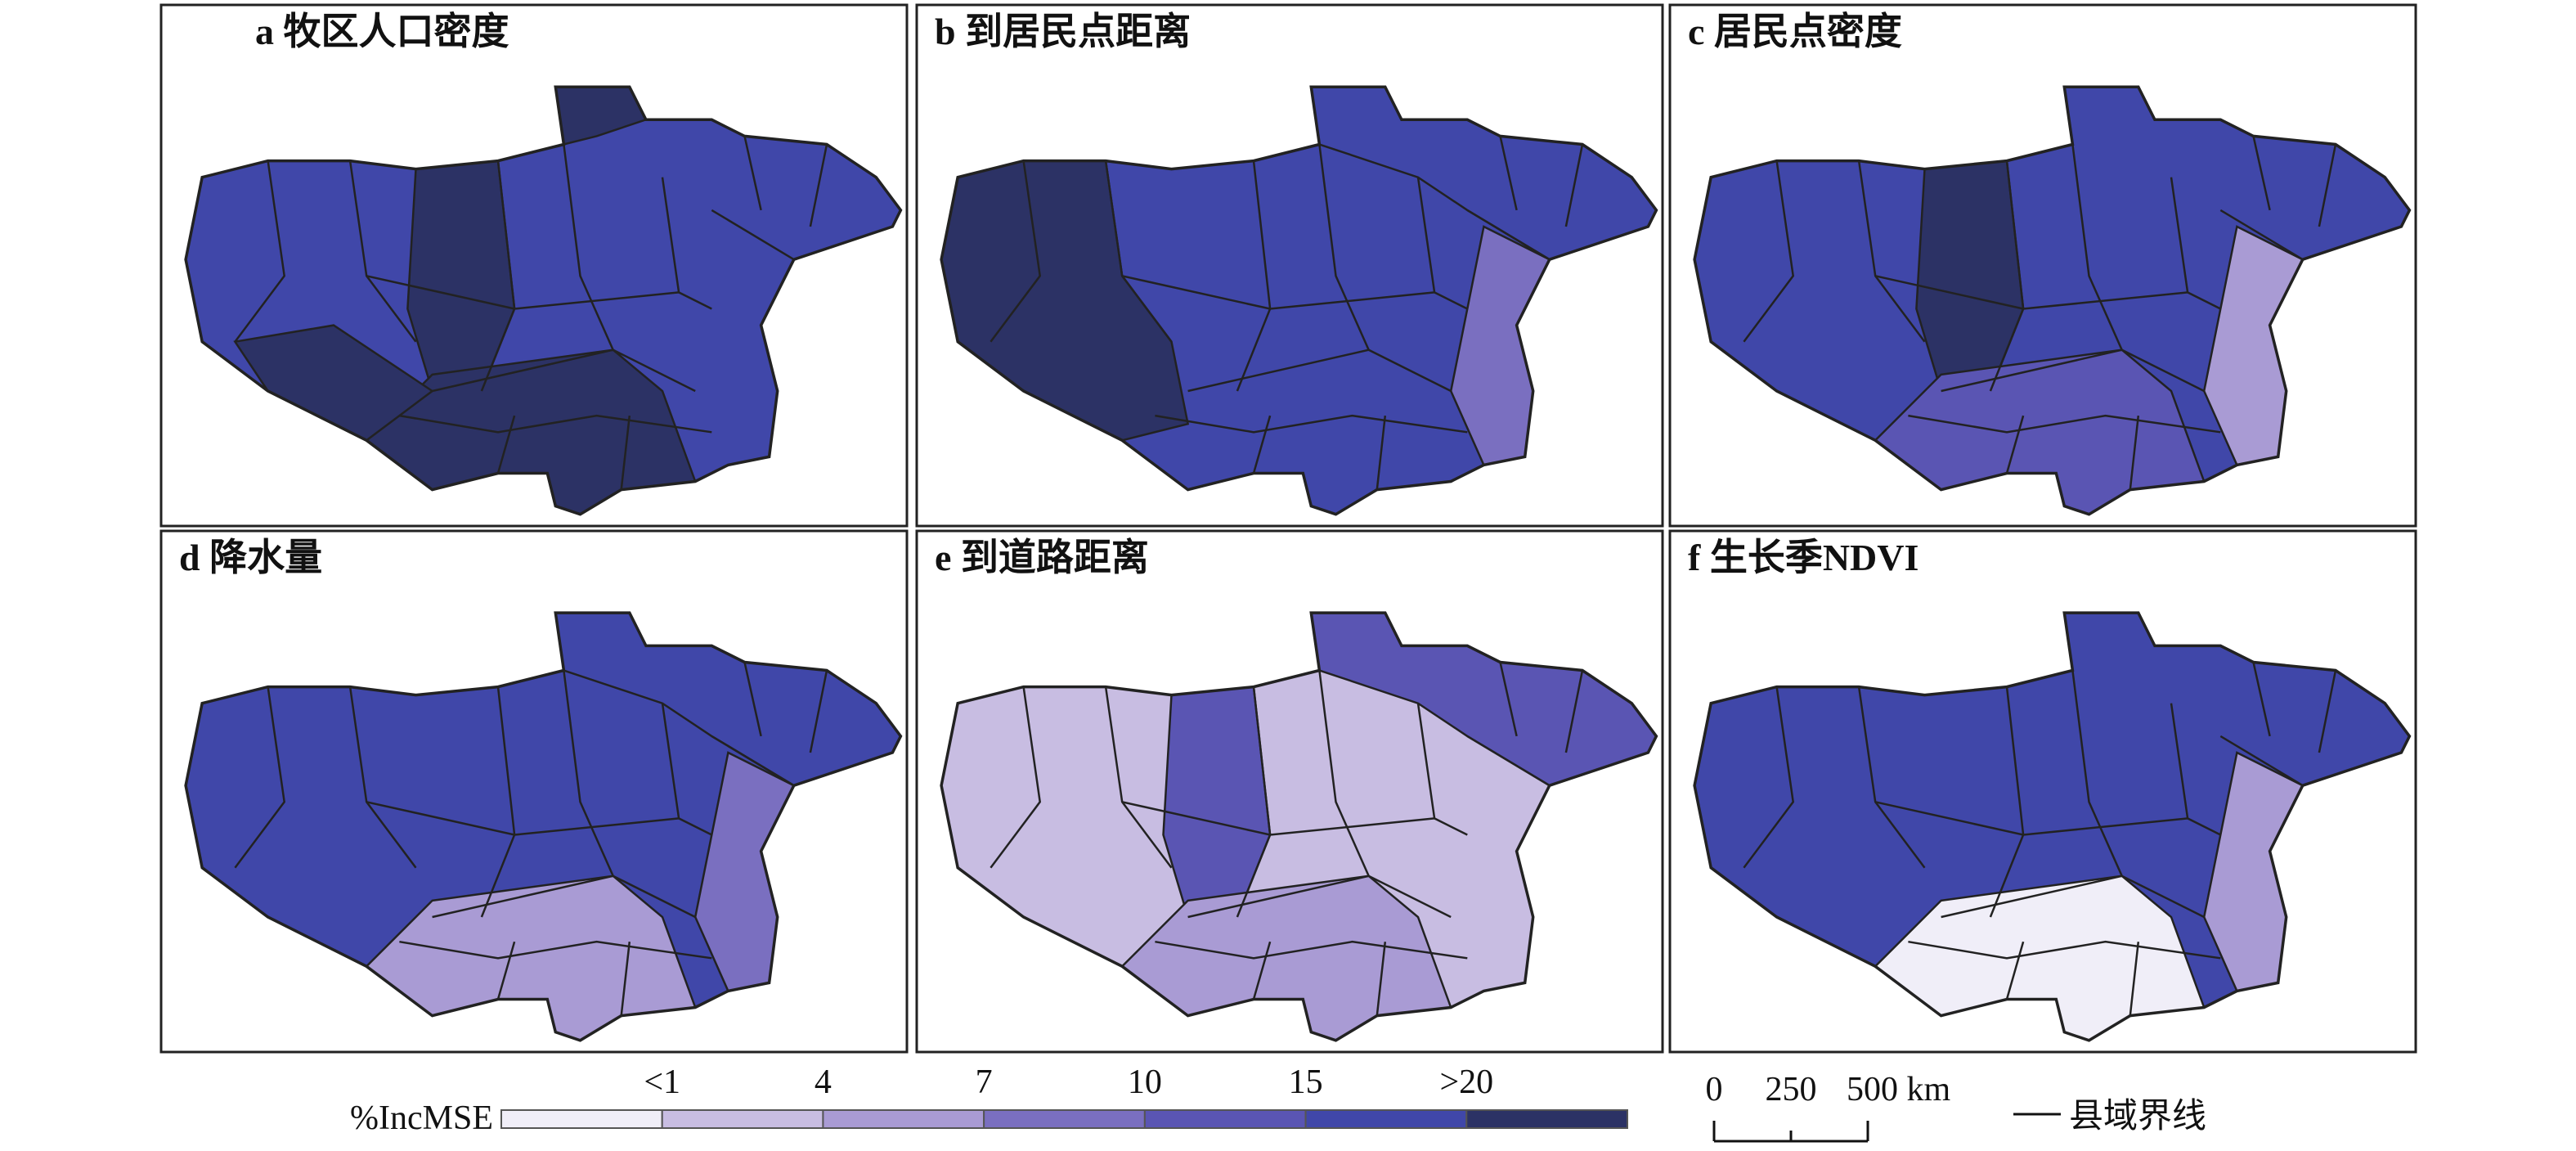 The image size is (2576, 1151). What do you see at coordinates (2137, 1116) in the screenshot?
I see `boundary-legend: 县域界线` at bounding box center [2137, 1116].